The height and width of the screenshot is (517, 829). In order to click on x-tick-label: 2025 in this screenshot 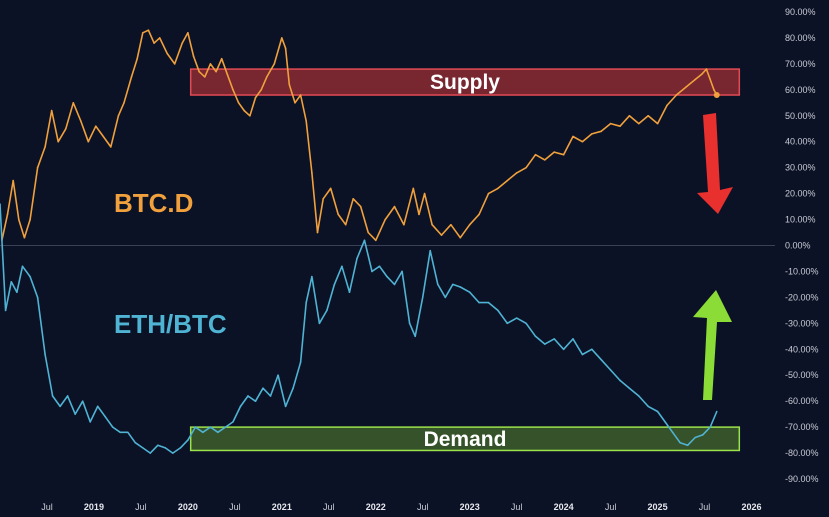, I will do `click(658, 507)`.